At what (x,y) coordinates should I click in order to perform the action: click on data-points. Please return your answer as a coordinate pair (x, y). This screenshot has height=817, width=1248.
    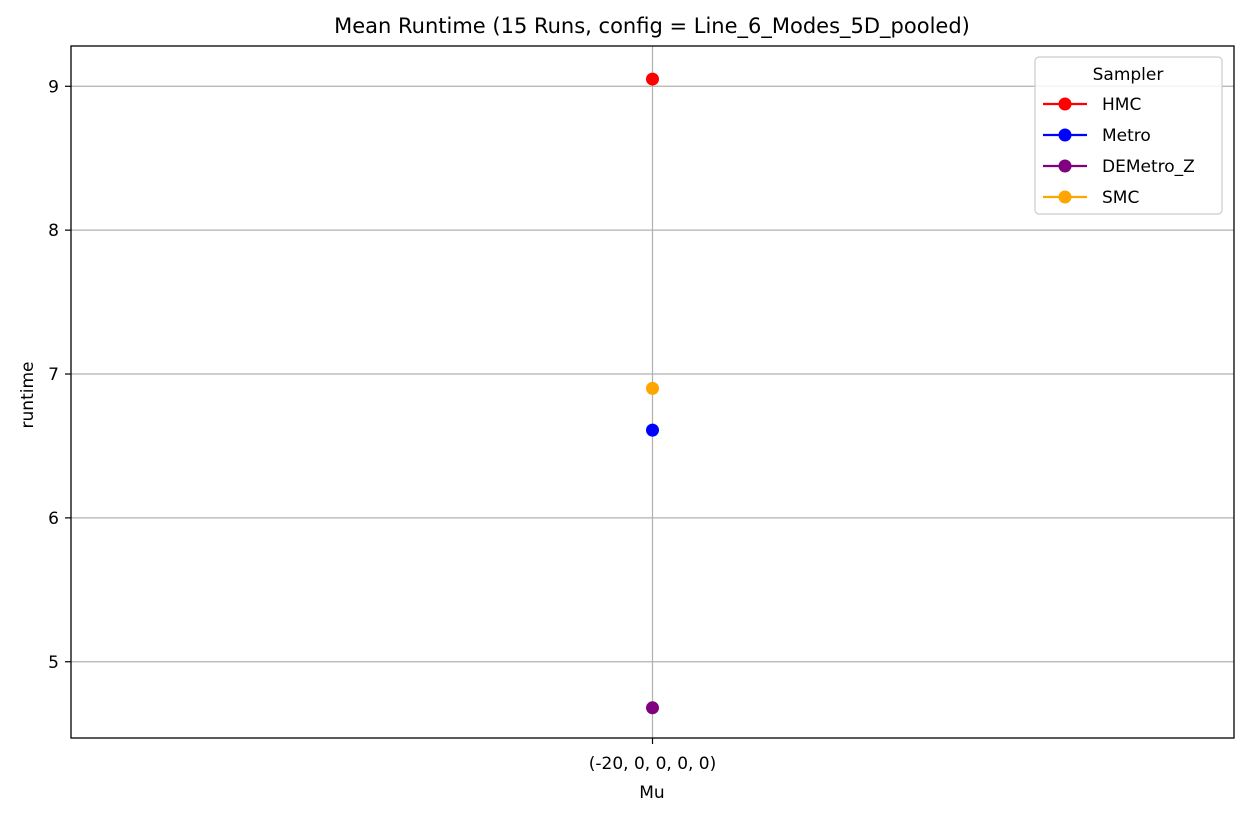
    Looking at the image, I should click on (652, 393).